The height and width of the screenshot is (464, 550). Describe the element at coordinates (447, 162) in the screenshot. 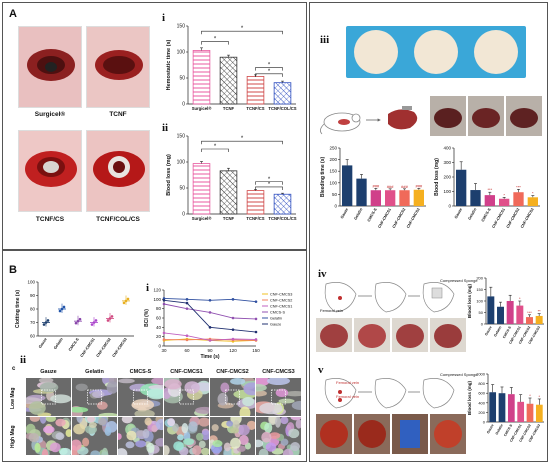

I see `y-tick-label: 300` at that location.